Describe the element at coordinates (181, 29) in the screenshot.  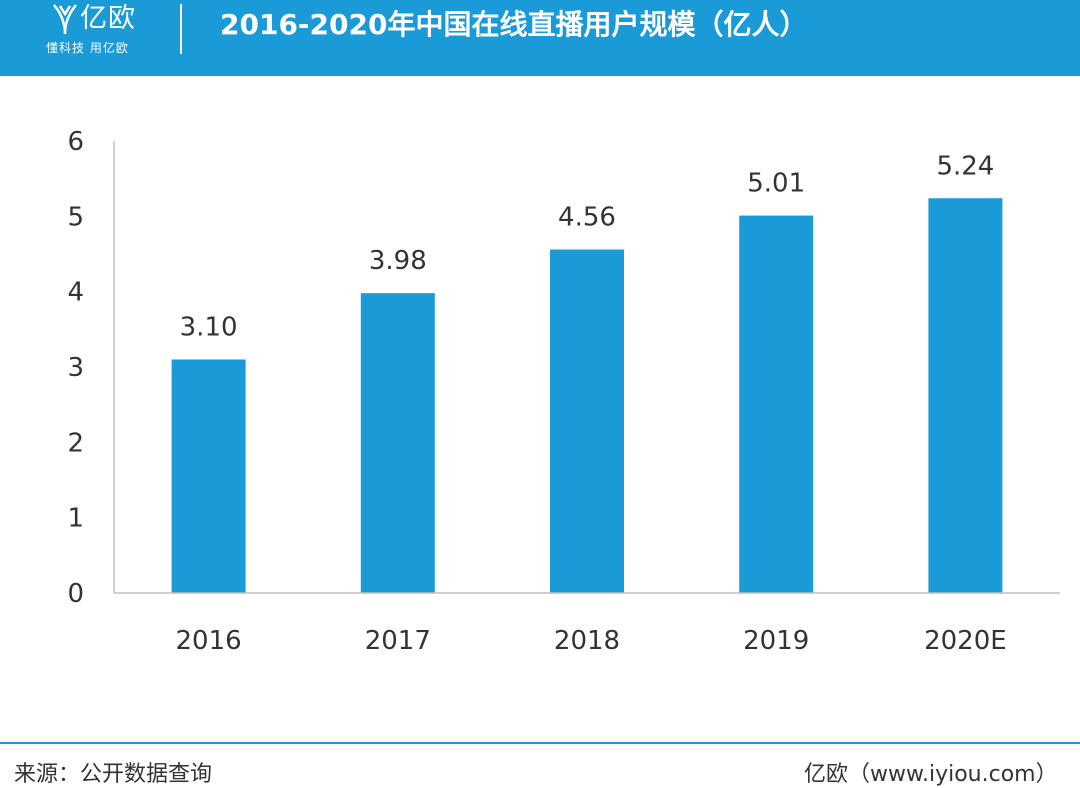
I see `header-divider` at that location.